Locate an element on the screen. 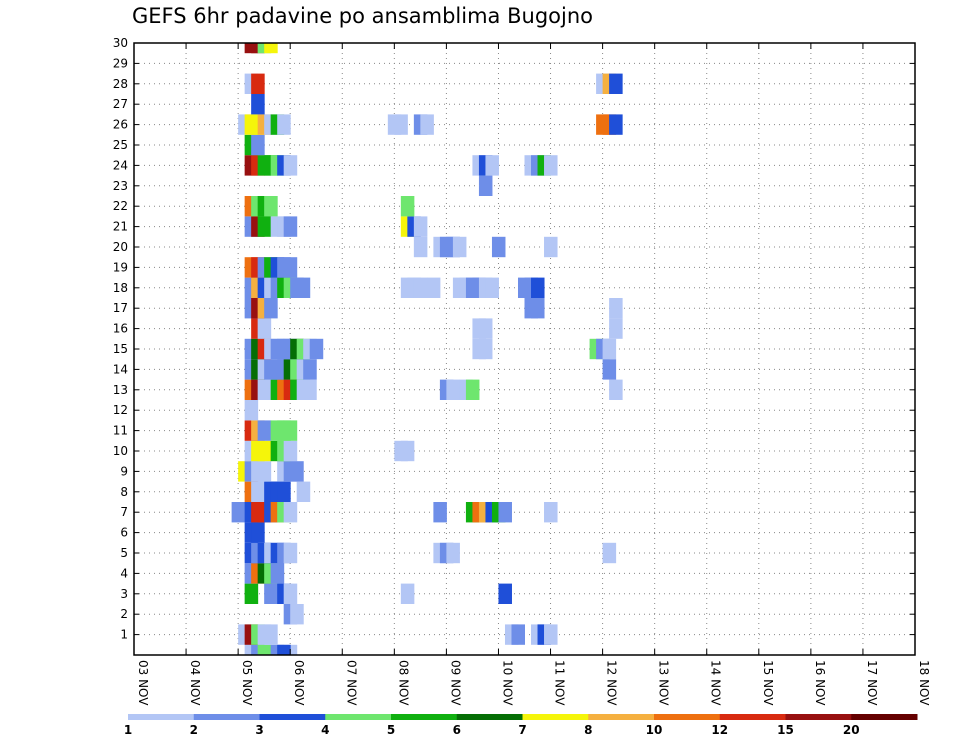 The height and width of the screenshot is (742, 960). y-tick-label: 8 is located at coordinates (124, 492).